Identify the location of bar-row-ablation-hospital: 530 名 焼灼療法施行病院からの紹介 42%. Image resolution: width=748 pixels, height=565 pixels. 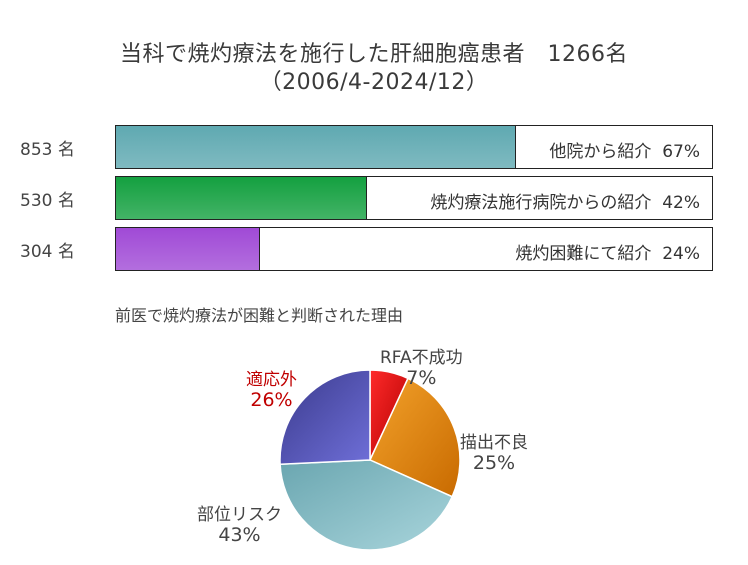
(370, 198).